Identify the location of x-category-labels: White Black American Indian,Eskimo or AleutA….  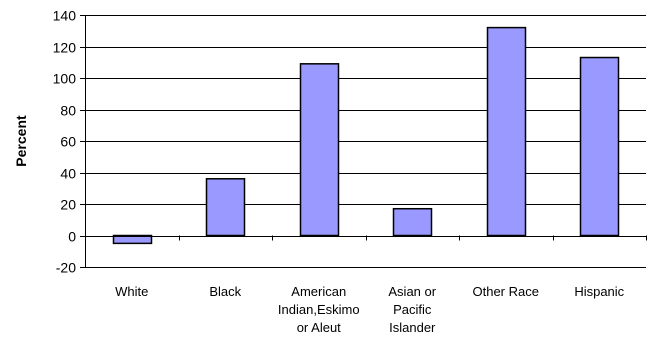
(370, 309).